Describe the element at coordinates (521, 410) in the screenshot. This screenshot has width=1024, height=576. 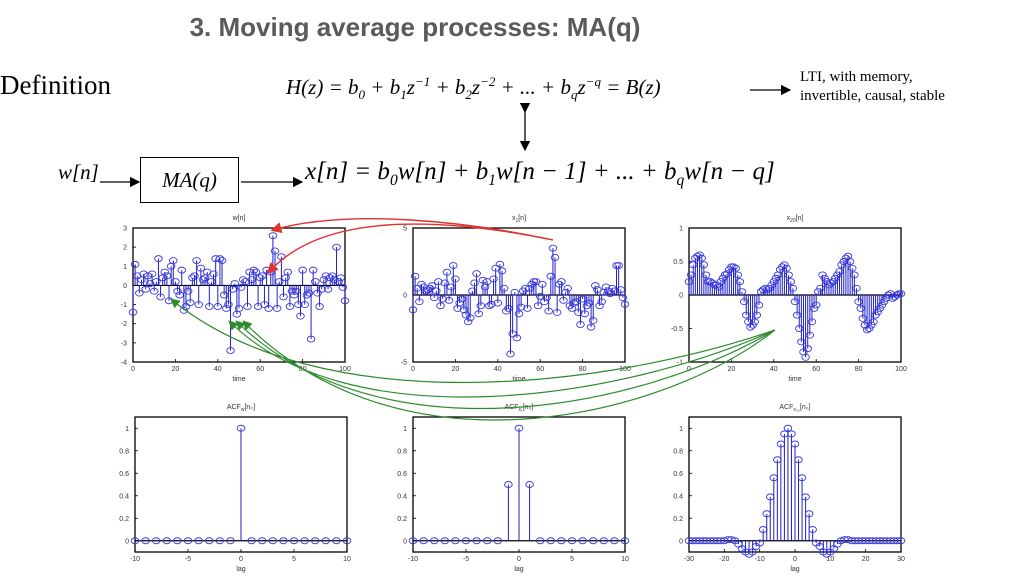
I see `plot-title-part: x₁` at that location.